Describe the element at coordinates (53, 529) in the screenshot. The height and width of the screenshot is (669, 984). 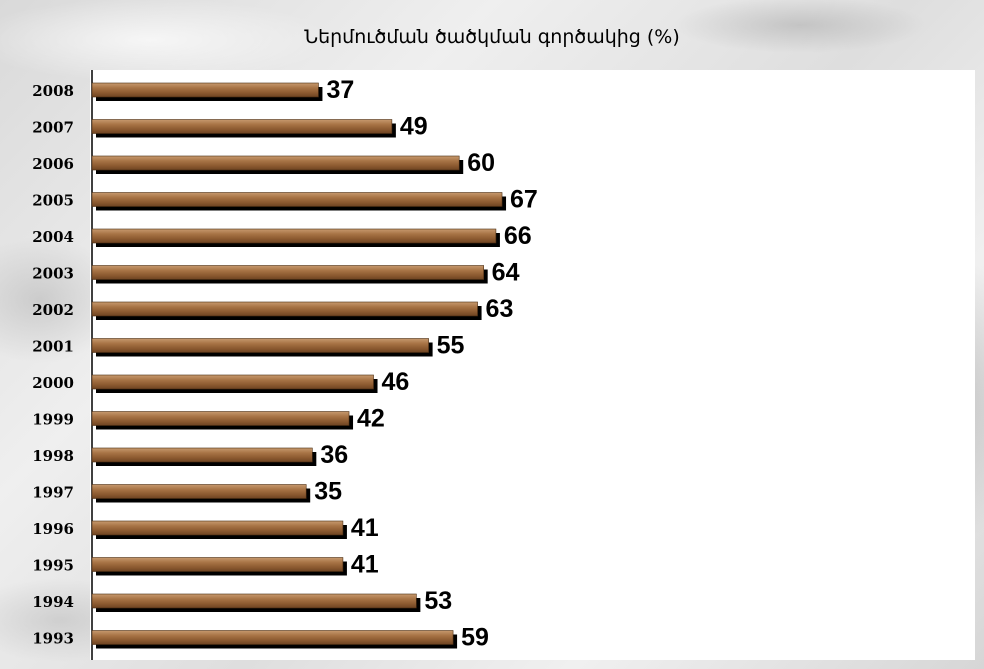
I see `category-label: 1996` at that location.